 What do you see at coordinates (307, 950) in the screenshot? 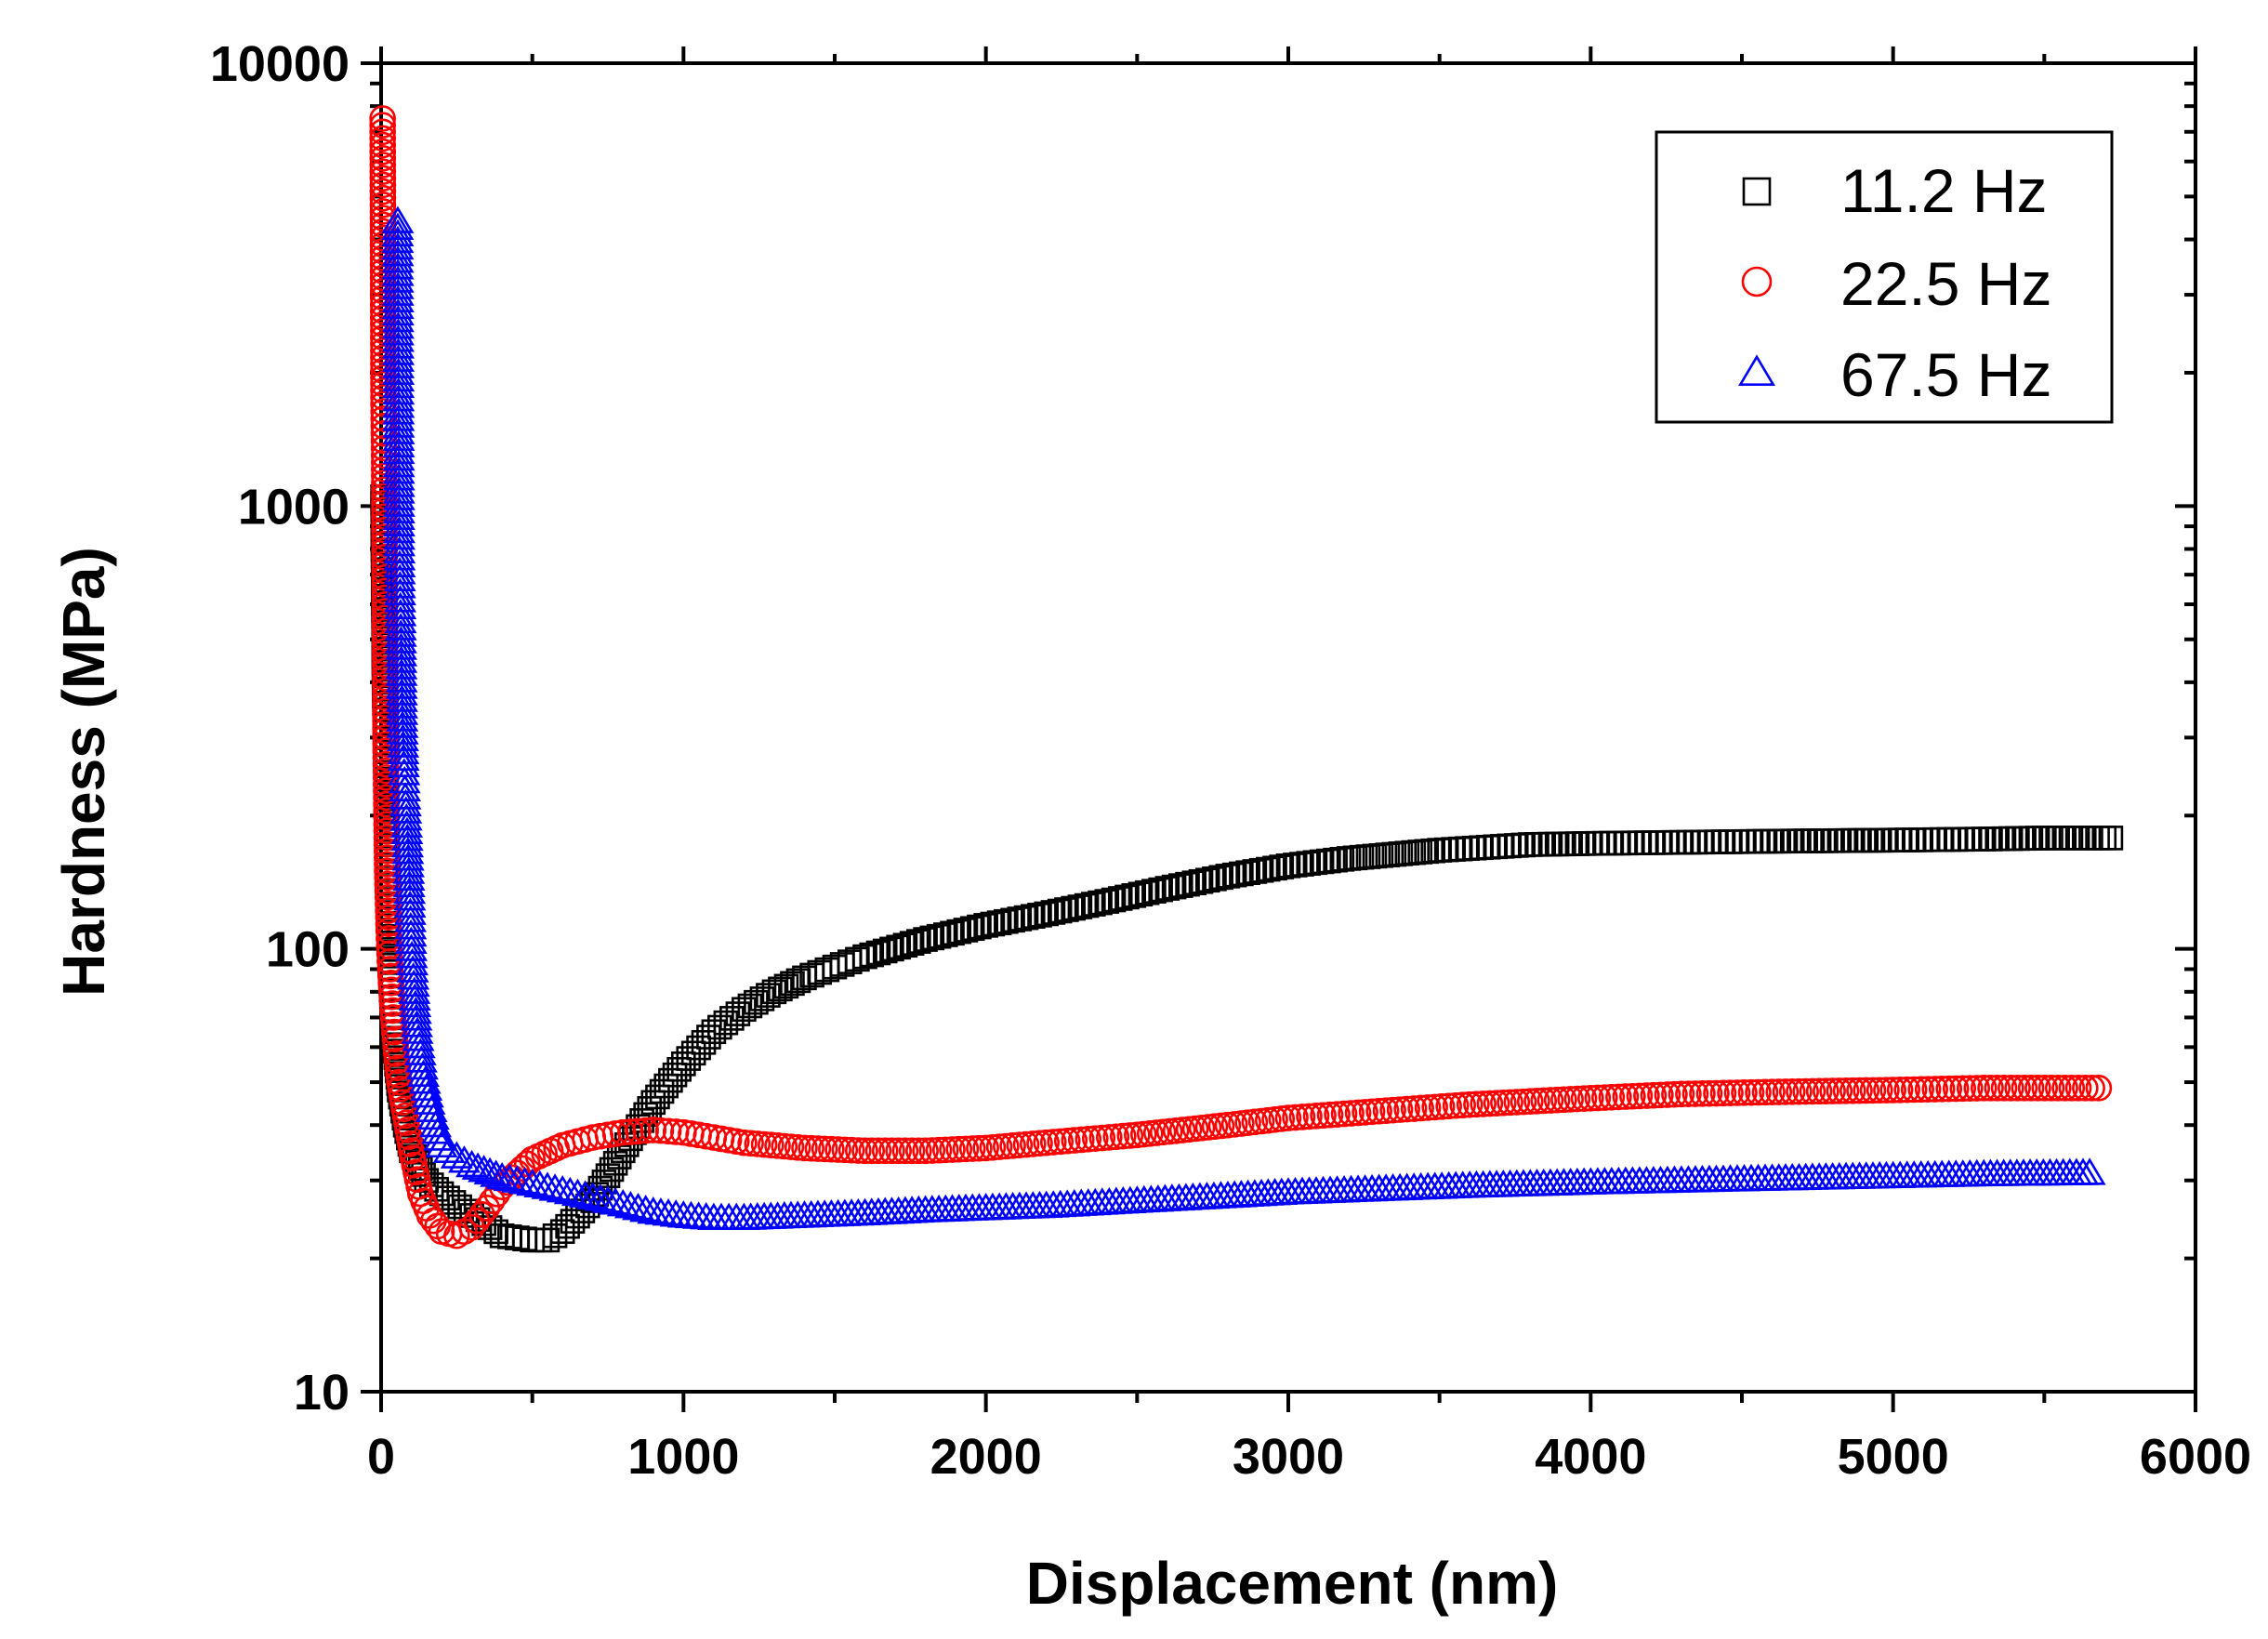
I see `y-tick-label: 100` at bounding box center [307, 950].